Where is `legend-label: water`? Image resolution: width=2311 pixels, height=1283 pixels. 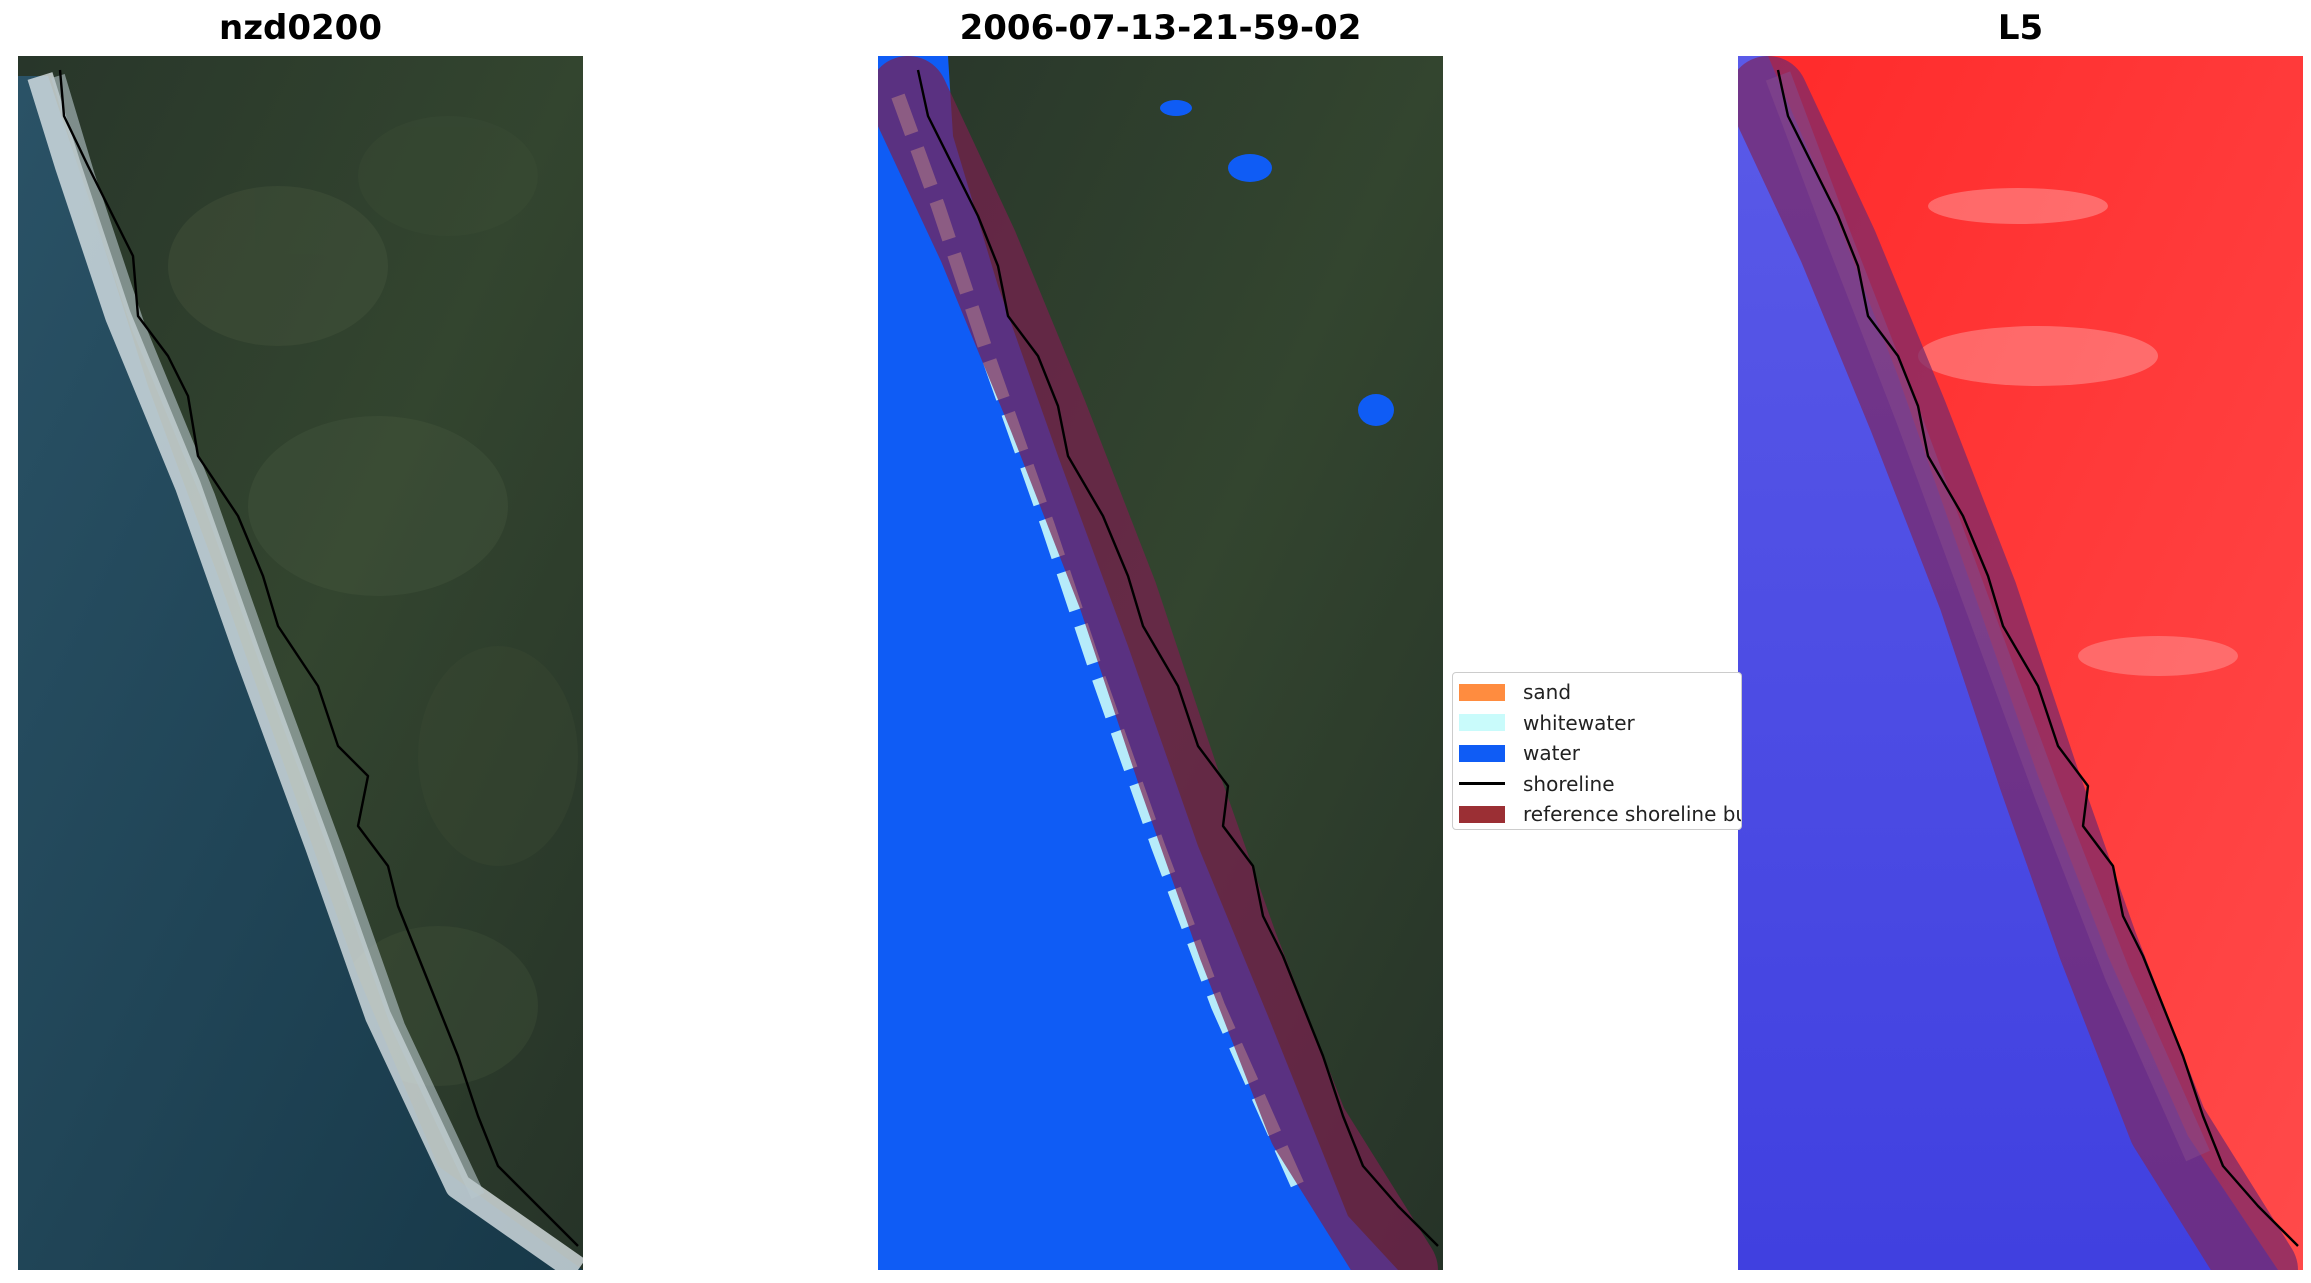 legend-label: water is located at coordinates (1551, 753).